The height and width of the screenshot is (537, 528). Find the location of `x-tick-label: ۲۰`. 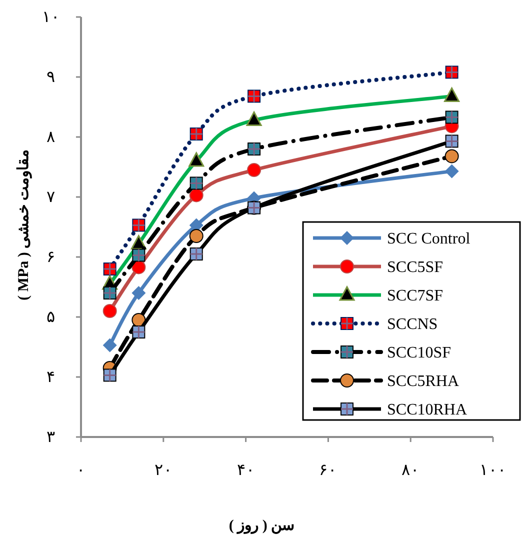

x-tick-label: ۲۰ is located at coordinates (163, 470).